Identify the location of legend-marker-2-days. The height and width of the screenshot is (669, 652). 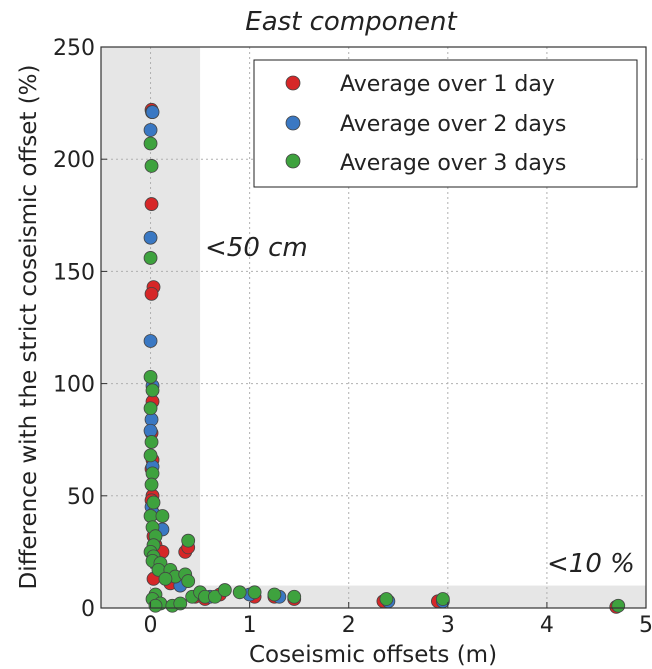
(293, 123).